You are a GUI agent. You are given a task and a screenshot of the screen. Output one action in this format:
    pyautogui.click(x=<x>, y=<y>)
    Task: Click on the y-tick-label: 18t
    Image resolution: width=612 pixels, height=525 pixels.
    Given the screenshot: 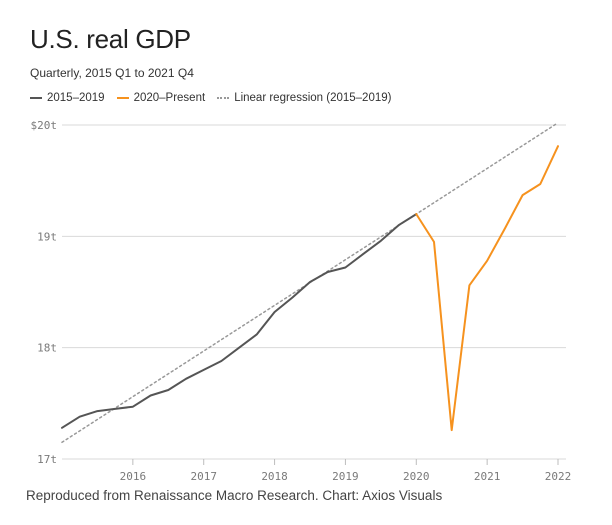 What is the action you would take?
    pyautogui.click(x=47, y=348)
    